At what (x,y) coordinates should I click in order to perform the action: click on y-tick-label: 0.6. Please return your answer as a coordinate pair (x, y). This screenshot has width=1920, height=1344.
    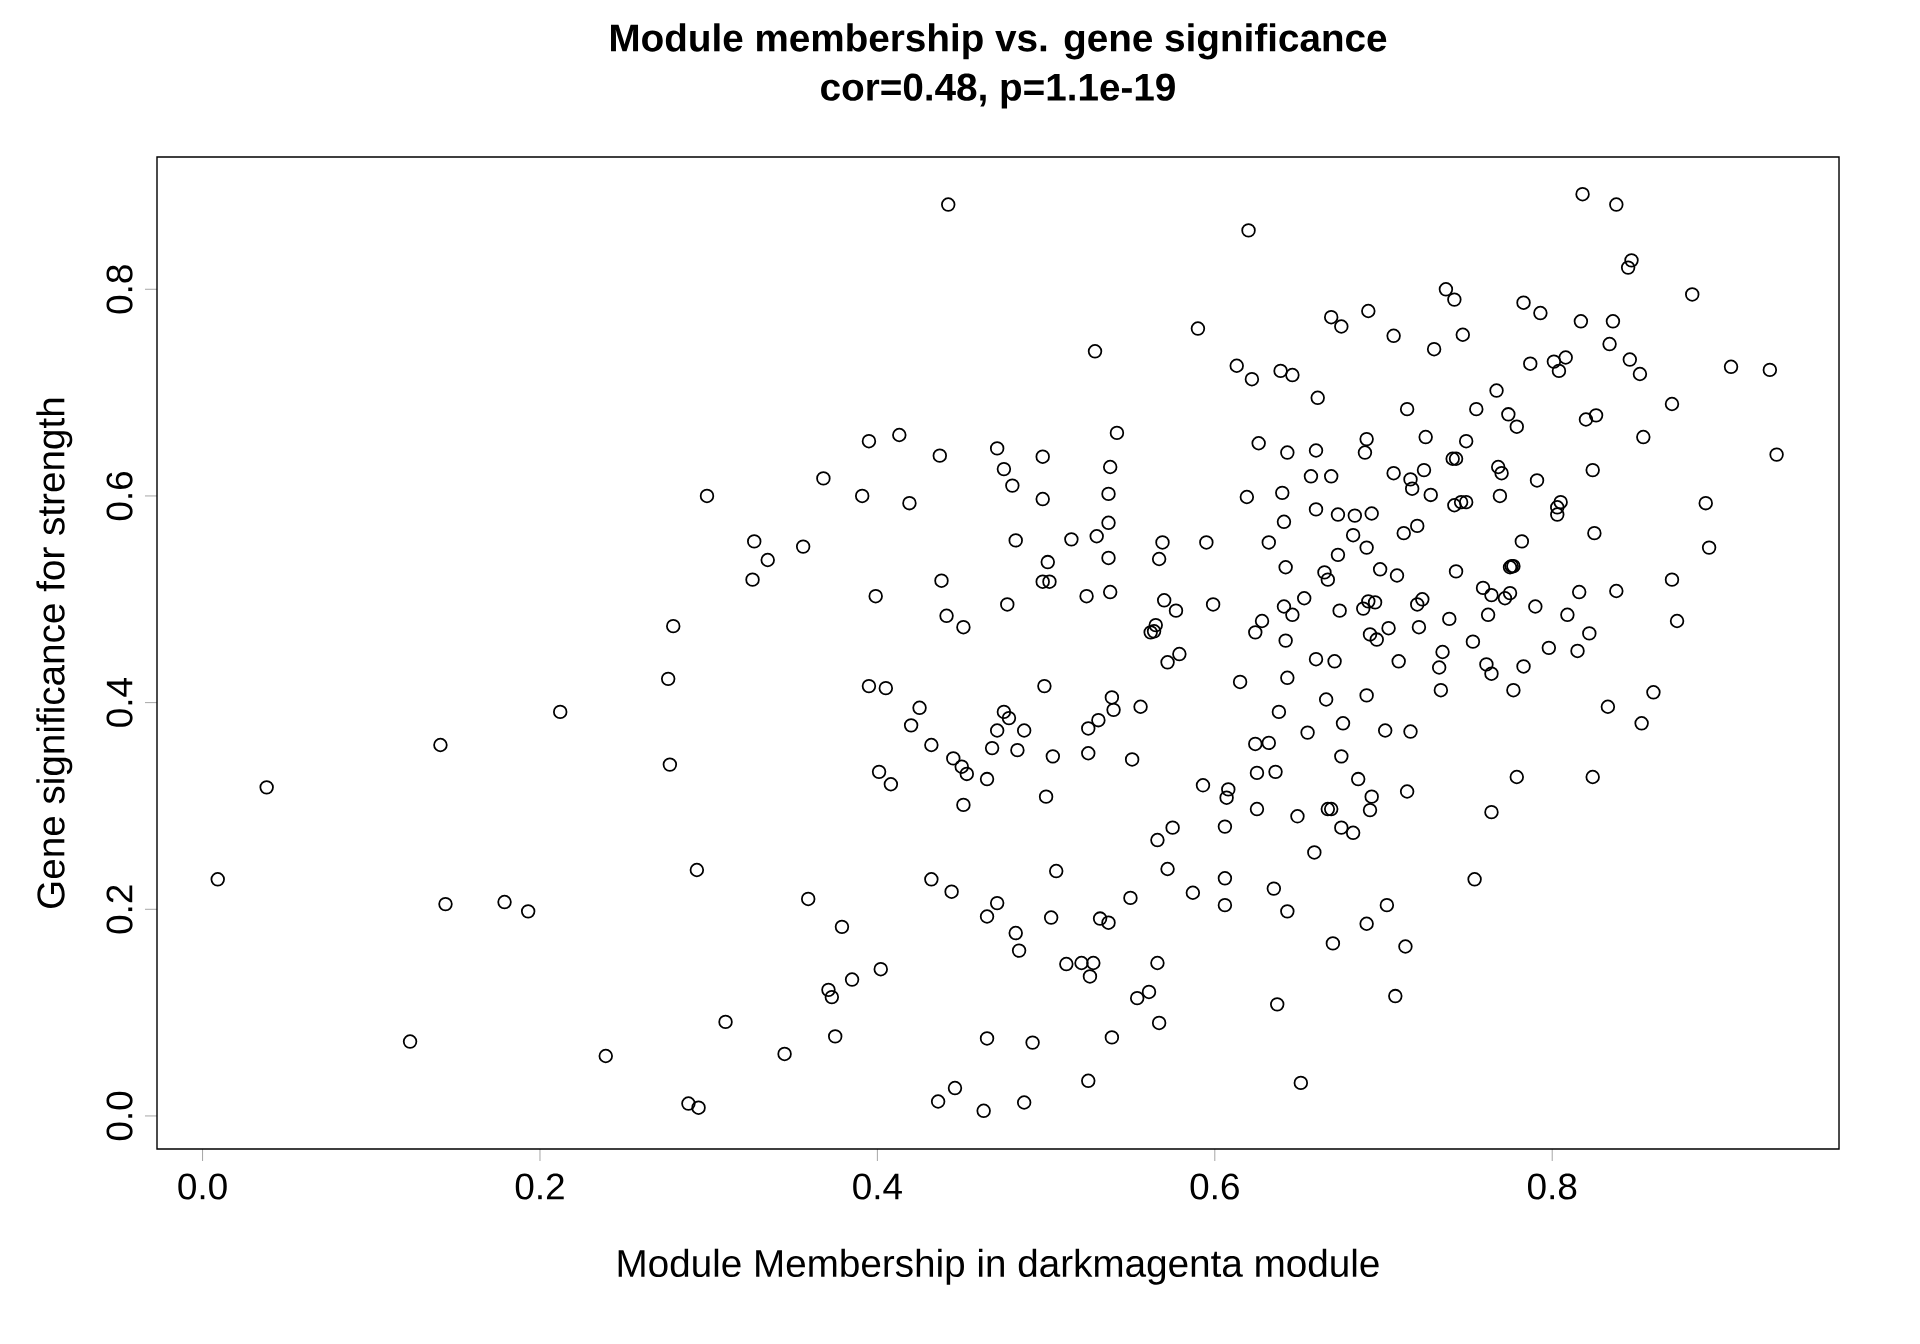
    Looking at the image, I should click on (119, 496).